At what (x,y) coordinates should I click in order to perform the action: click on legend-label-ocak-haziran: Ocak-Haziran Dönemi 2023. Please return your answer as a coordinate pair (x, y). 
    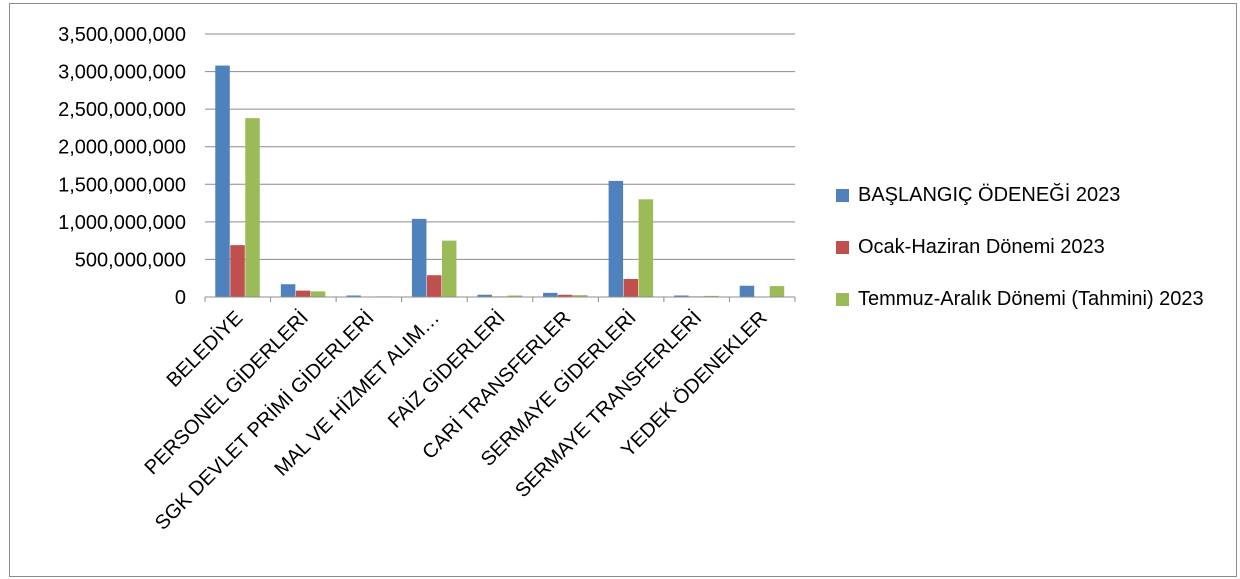
    Looking at the image, I should click on (981, 247).